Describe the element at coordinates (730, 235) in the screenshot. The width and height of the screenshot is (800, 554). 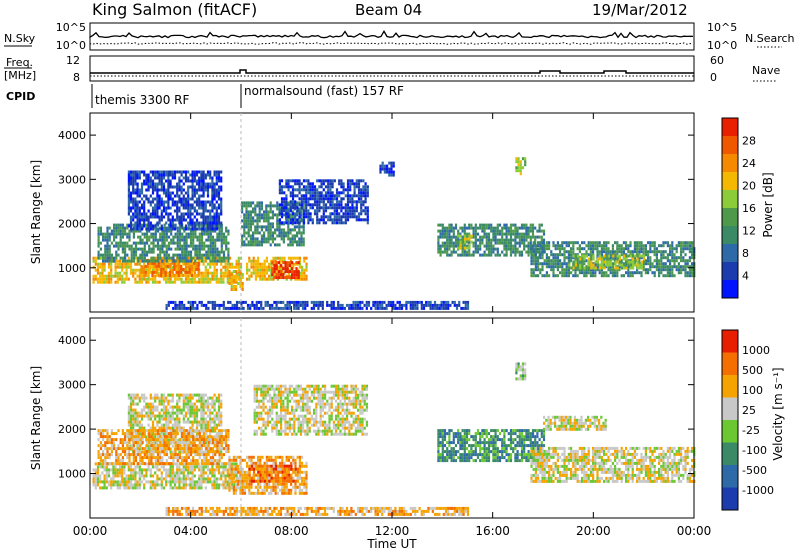
I see `power-colorbar-swatch` at that location.